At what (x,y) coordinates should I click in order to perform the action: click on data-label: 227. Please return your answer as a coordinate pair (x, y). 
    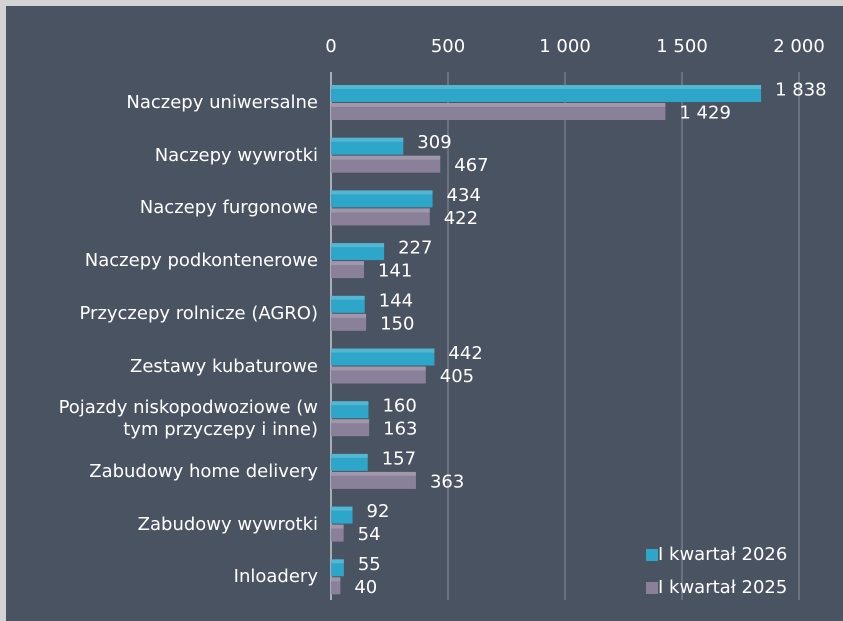
    Looking at the image, I should click on (415, 248).